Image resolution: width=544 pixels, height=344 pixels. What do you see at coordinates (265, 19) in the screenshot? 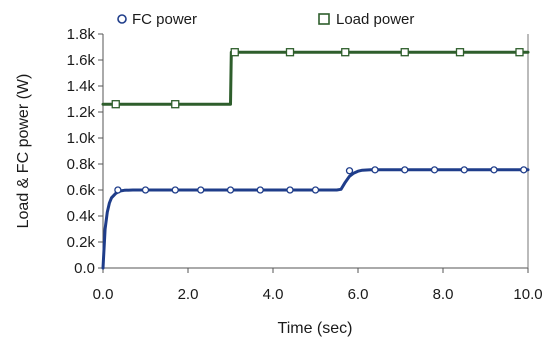
I see `legend: FC power Load power` at bounding box center [265, 19].